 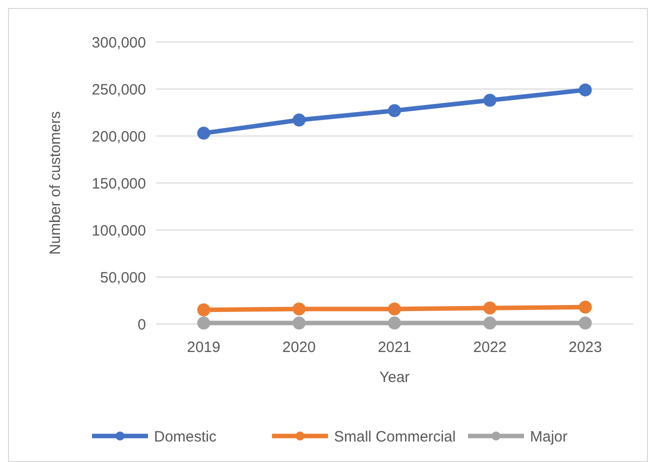 What do you see at coordinates (55, 183) in the screenshot?
I see `y-axis-title: Number of customers` at bounding box center [55, 183].